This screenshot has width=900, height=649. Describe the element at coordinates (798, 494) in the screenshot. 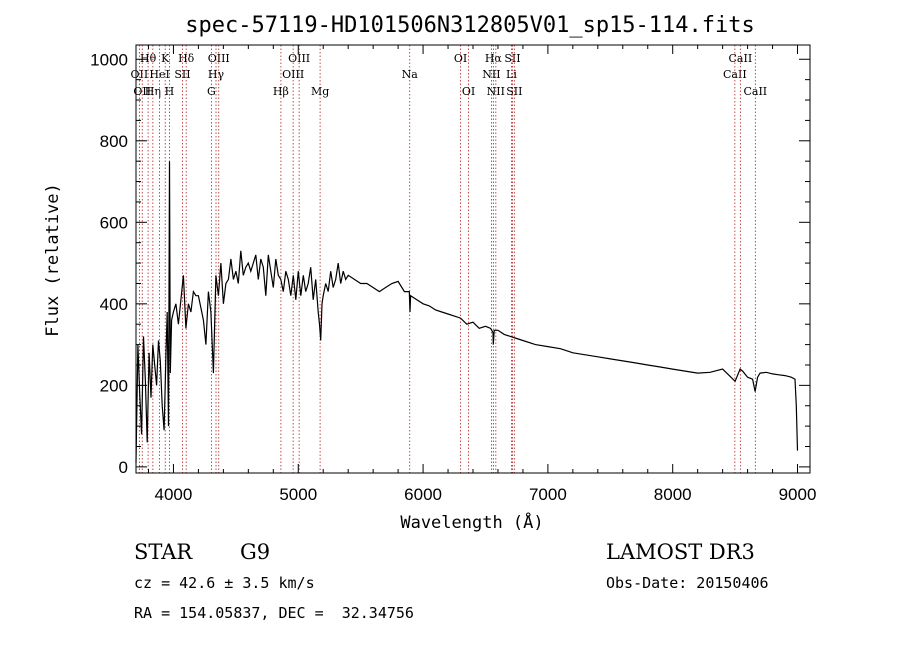

I see `x-tick-label: 9000` at that location.